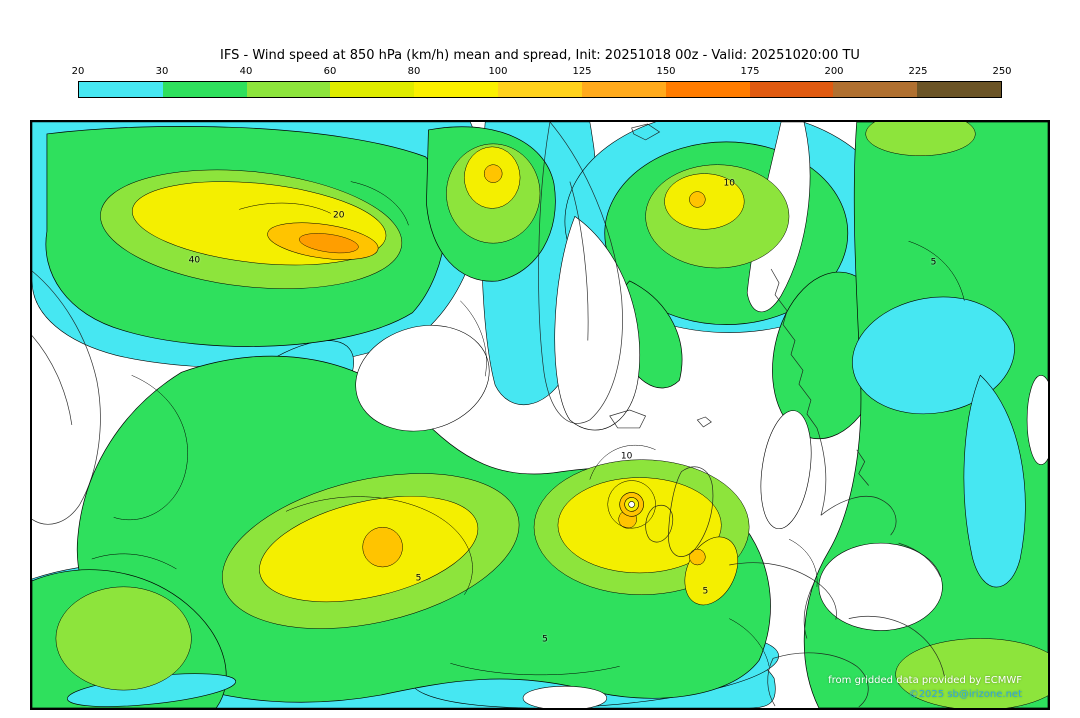  I want to click on colorbar-wrap: 20 30 40 60 80 100 125 150 175 200 225 250, so click(542, 82).